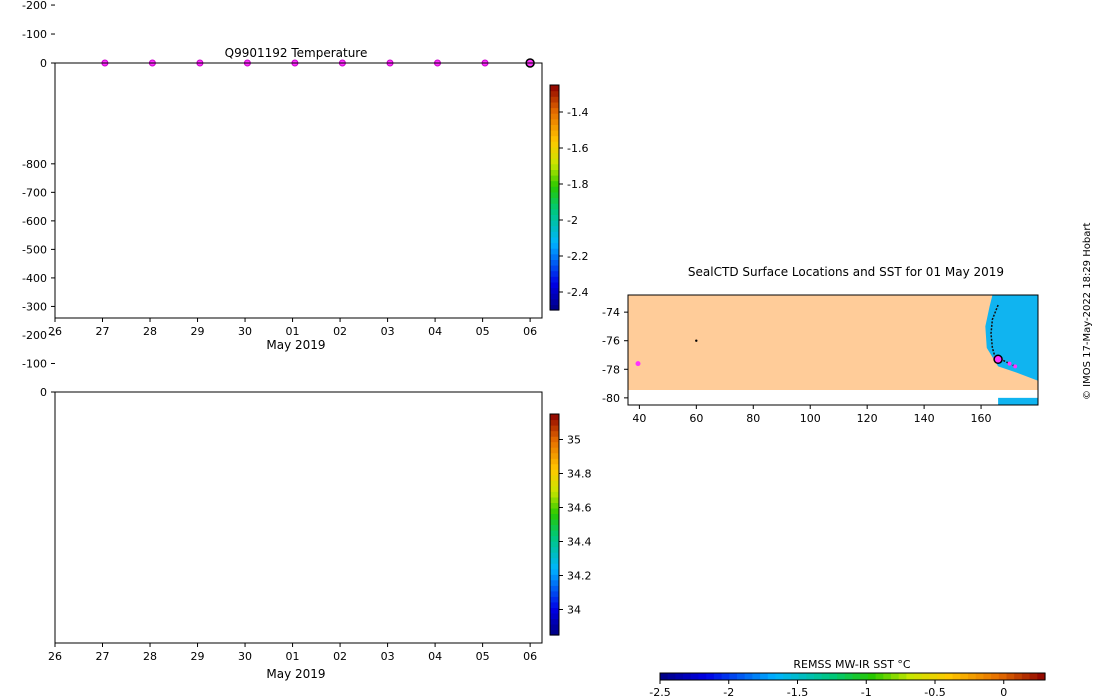  I want to click on salinity-xlabel: May 2019, so click(295, 674).